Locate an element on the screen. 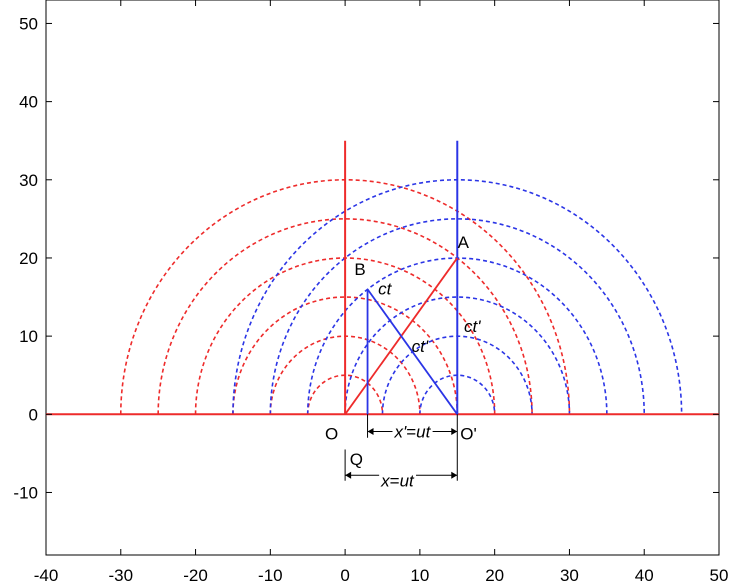  y-tick-label: -10 is located at coordinates (25, 492).